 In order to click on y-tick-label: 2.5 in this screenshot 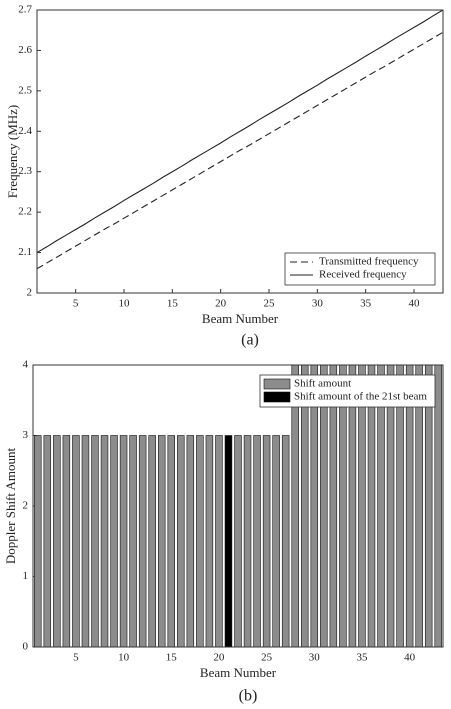, I will do `click(25, 90)`.